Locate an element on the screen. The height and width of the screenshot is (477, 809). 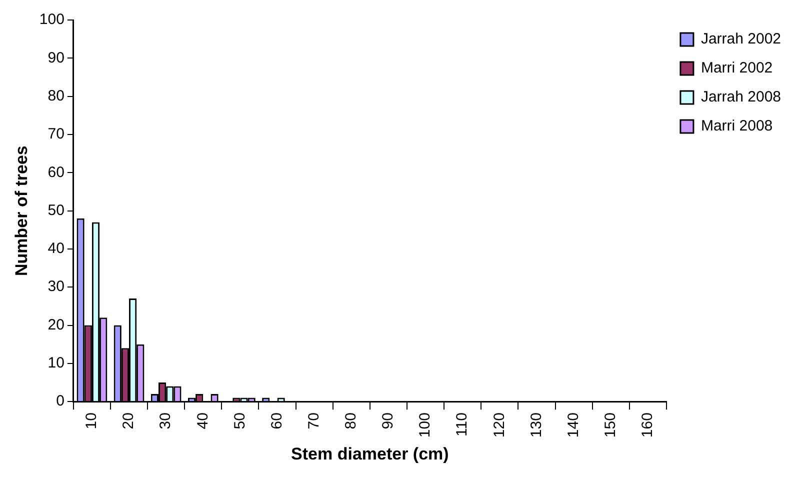
x-tick-label: 20 is located at coordinates (129, 421).